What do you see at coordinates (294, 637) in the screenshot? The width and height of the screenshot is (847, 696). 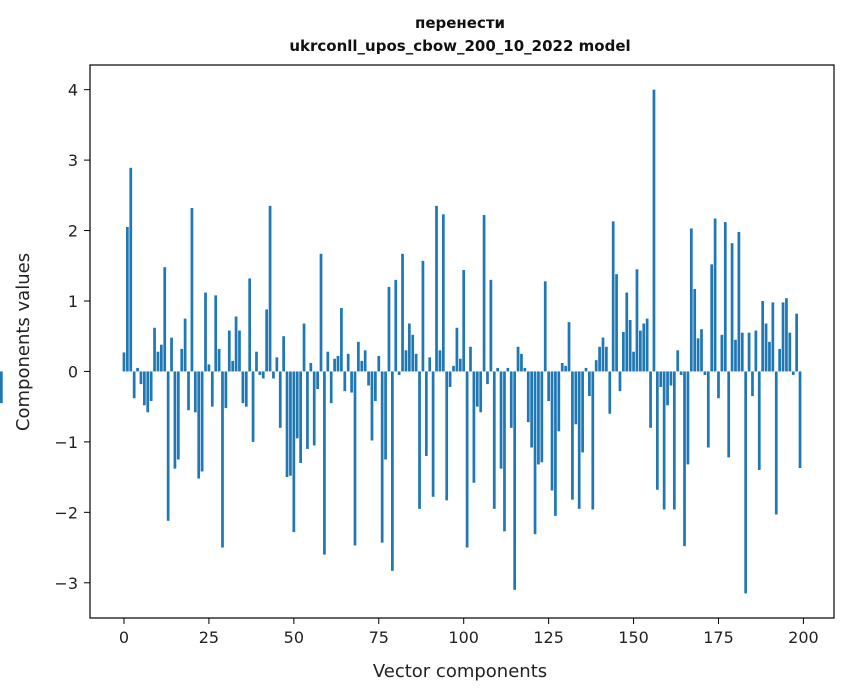 I see `x-tick-label-50: 50` at bounding box center [294, 637].